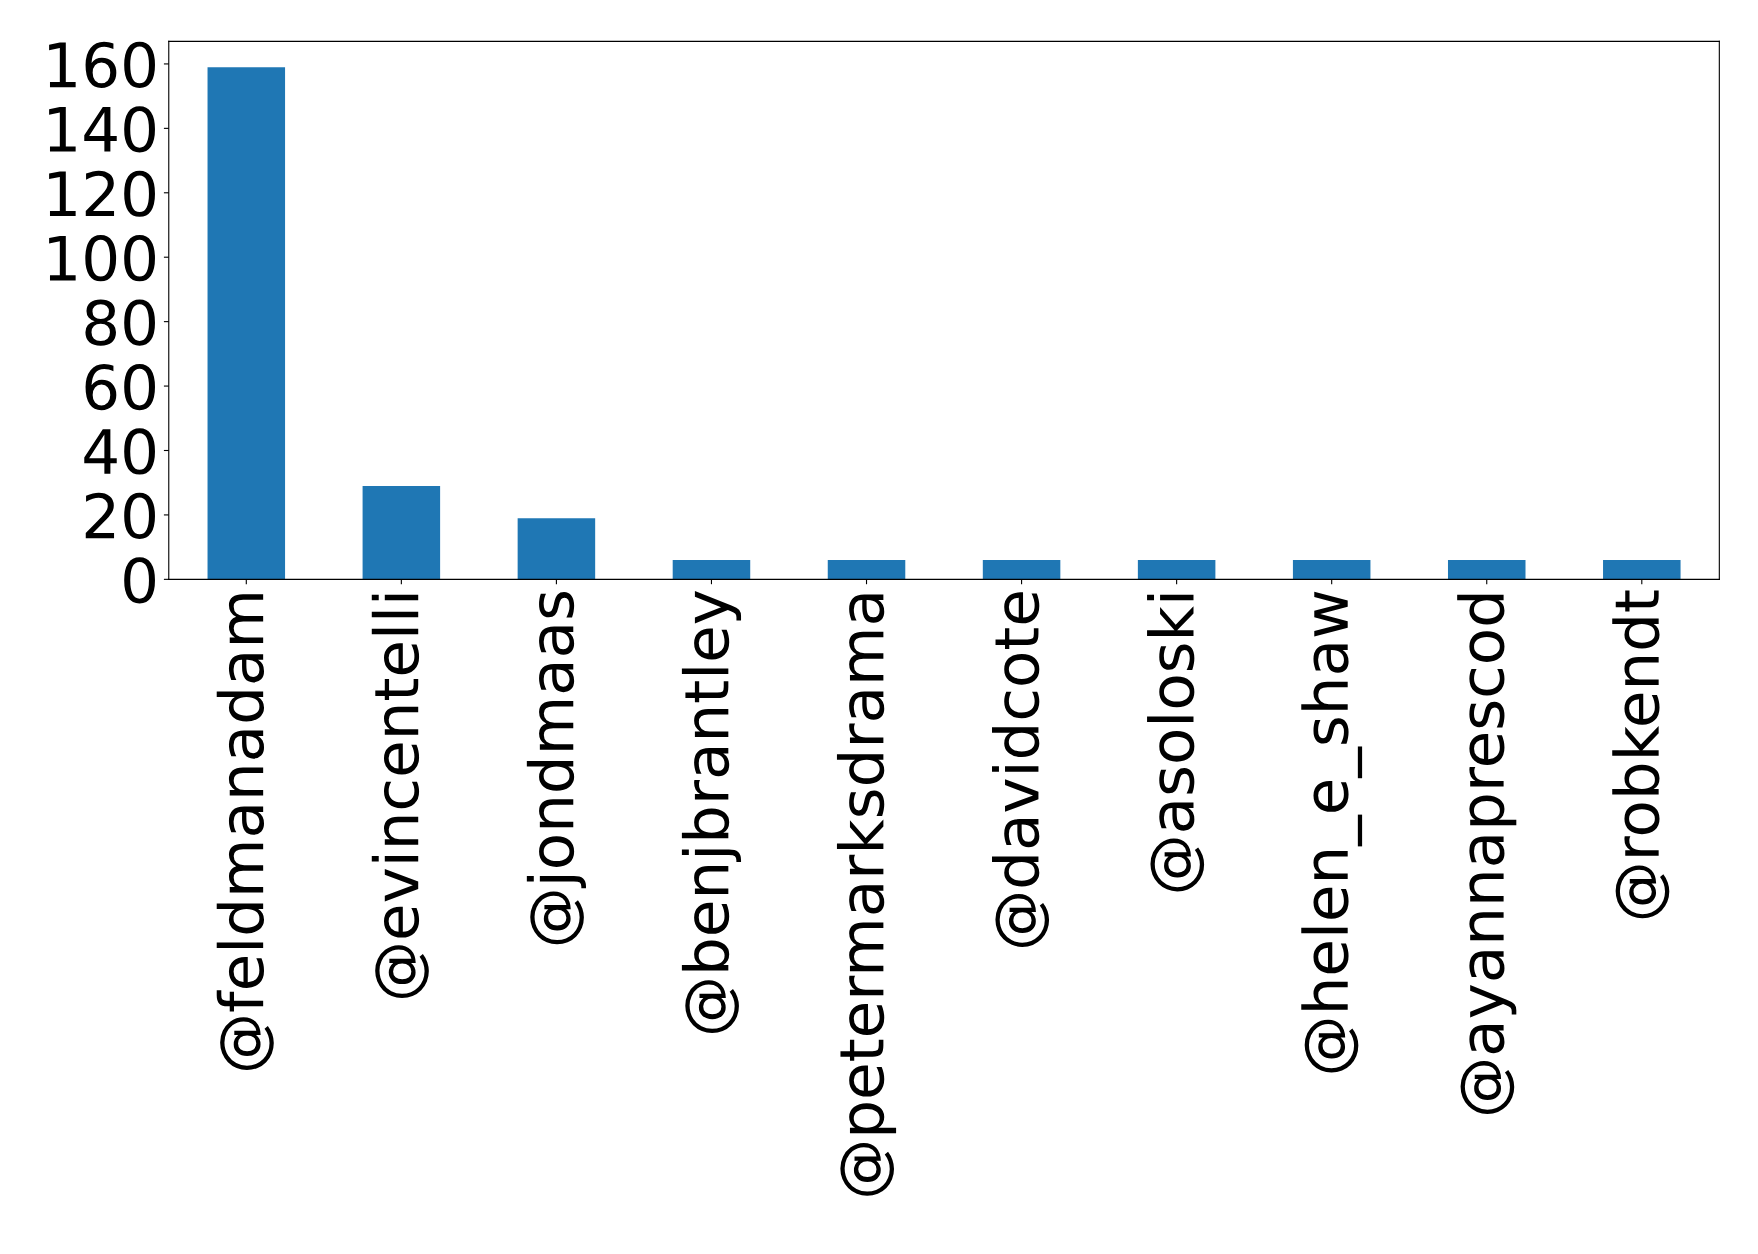 This screenshot has height=1254, width=1758. I want to click on y-tick-label: 0, so click(139, 580).